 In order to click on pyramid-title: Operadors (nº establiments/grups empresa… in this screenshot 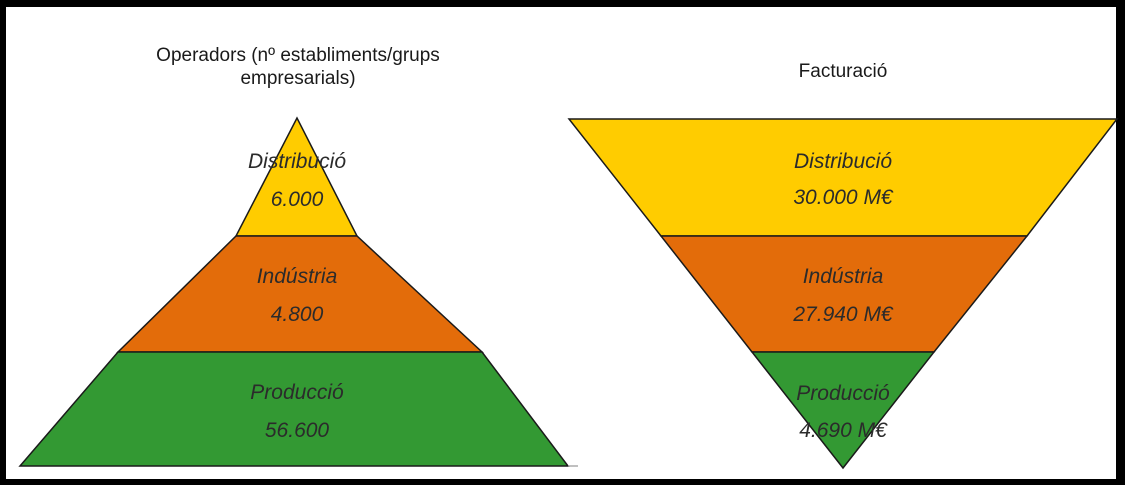, I will do `click(298, 67)`.